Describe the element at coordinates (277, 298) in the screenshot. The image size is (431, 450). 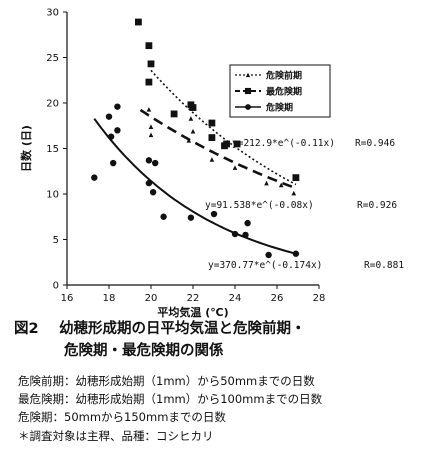
I see `x-tick-label: 26` at that location.